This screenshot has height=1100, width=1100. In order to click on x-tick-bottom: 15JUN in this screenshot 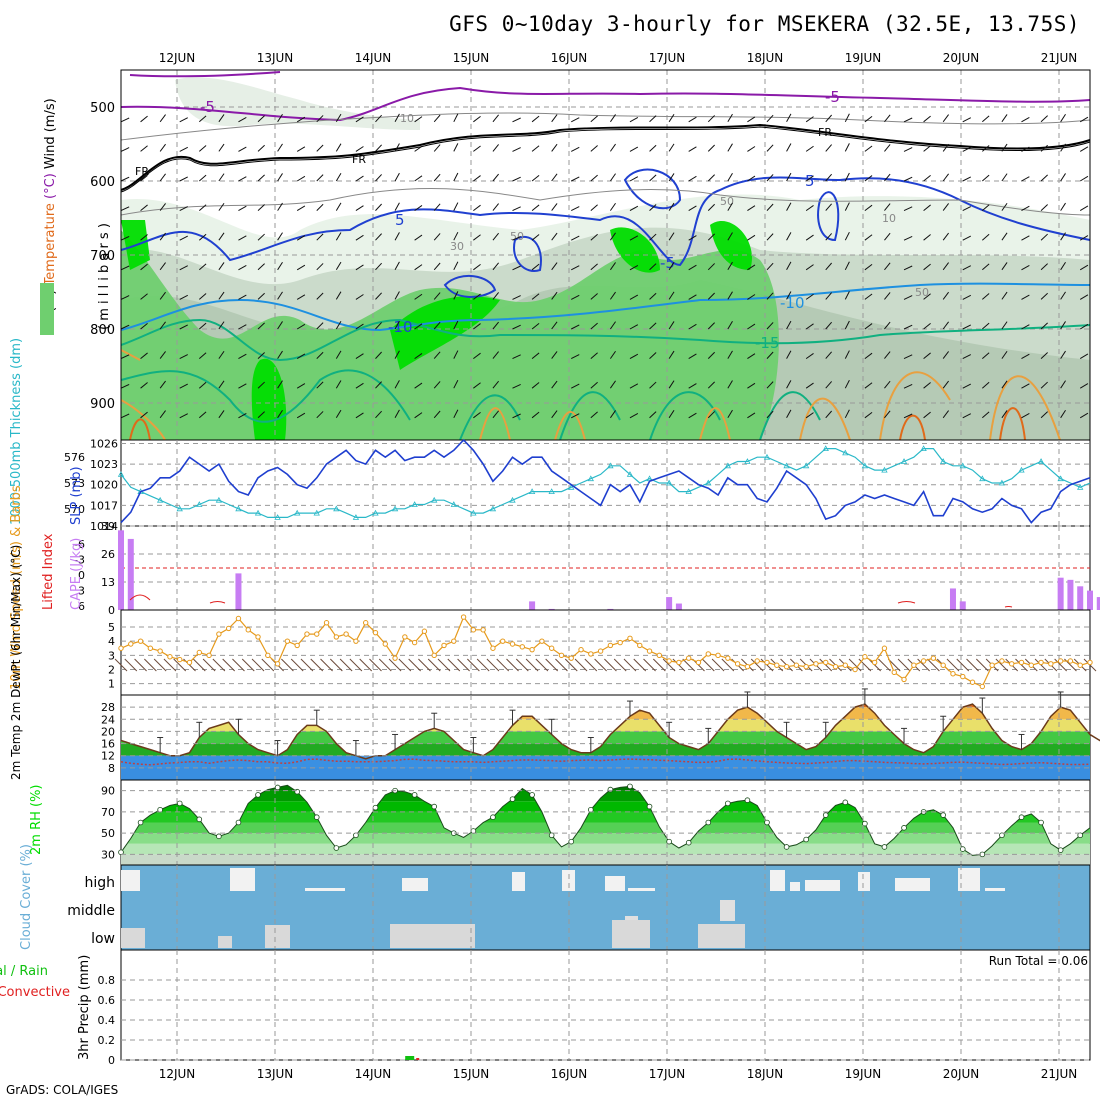, I will do `click(471, 1074)`.